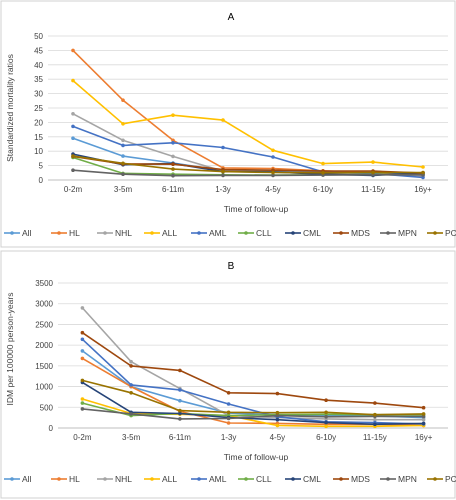  Describe the element at coordinates (27, 479) in the screenshot. I see `panel-b-legend-label-all: All` at that location.